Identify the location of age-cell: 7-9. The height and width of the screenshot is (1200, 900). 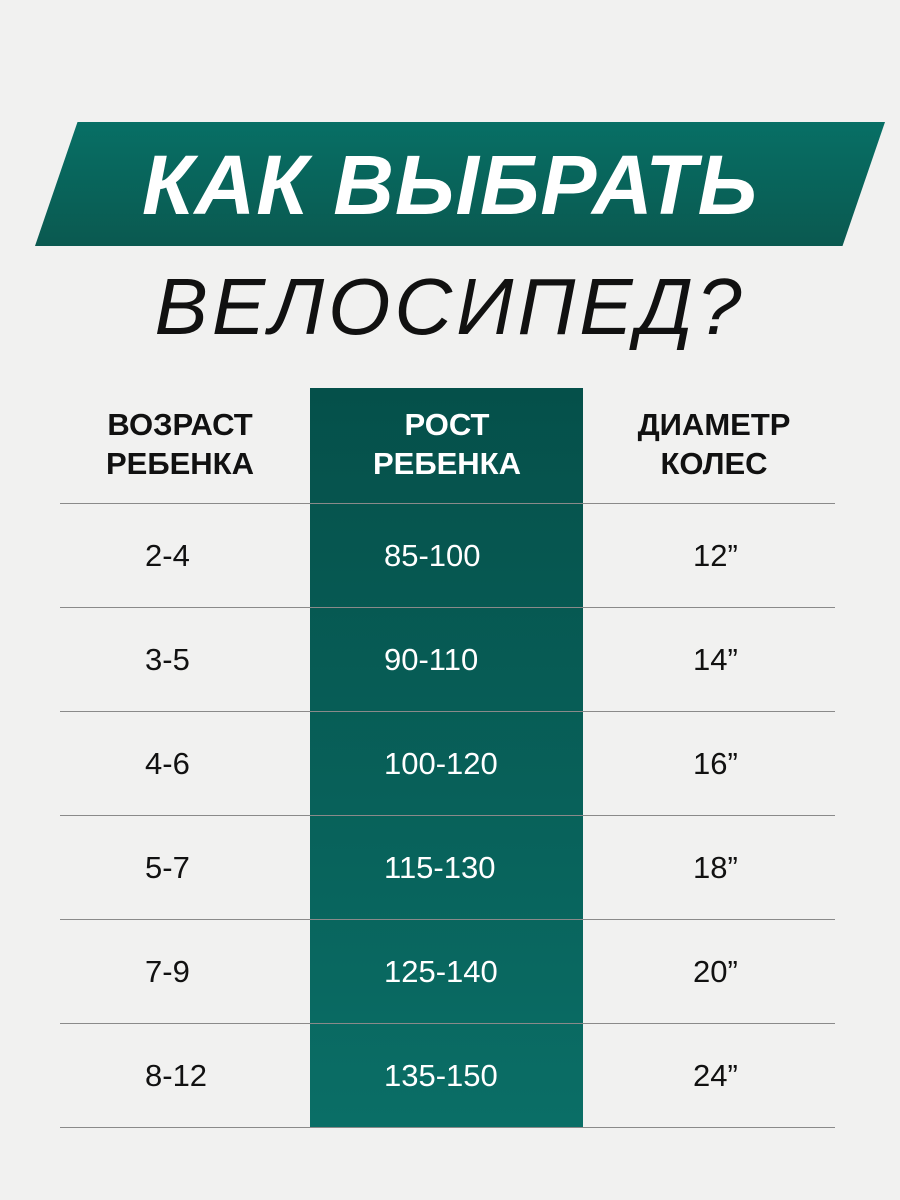
(167, 971).